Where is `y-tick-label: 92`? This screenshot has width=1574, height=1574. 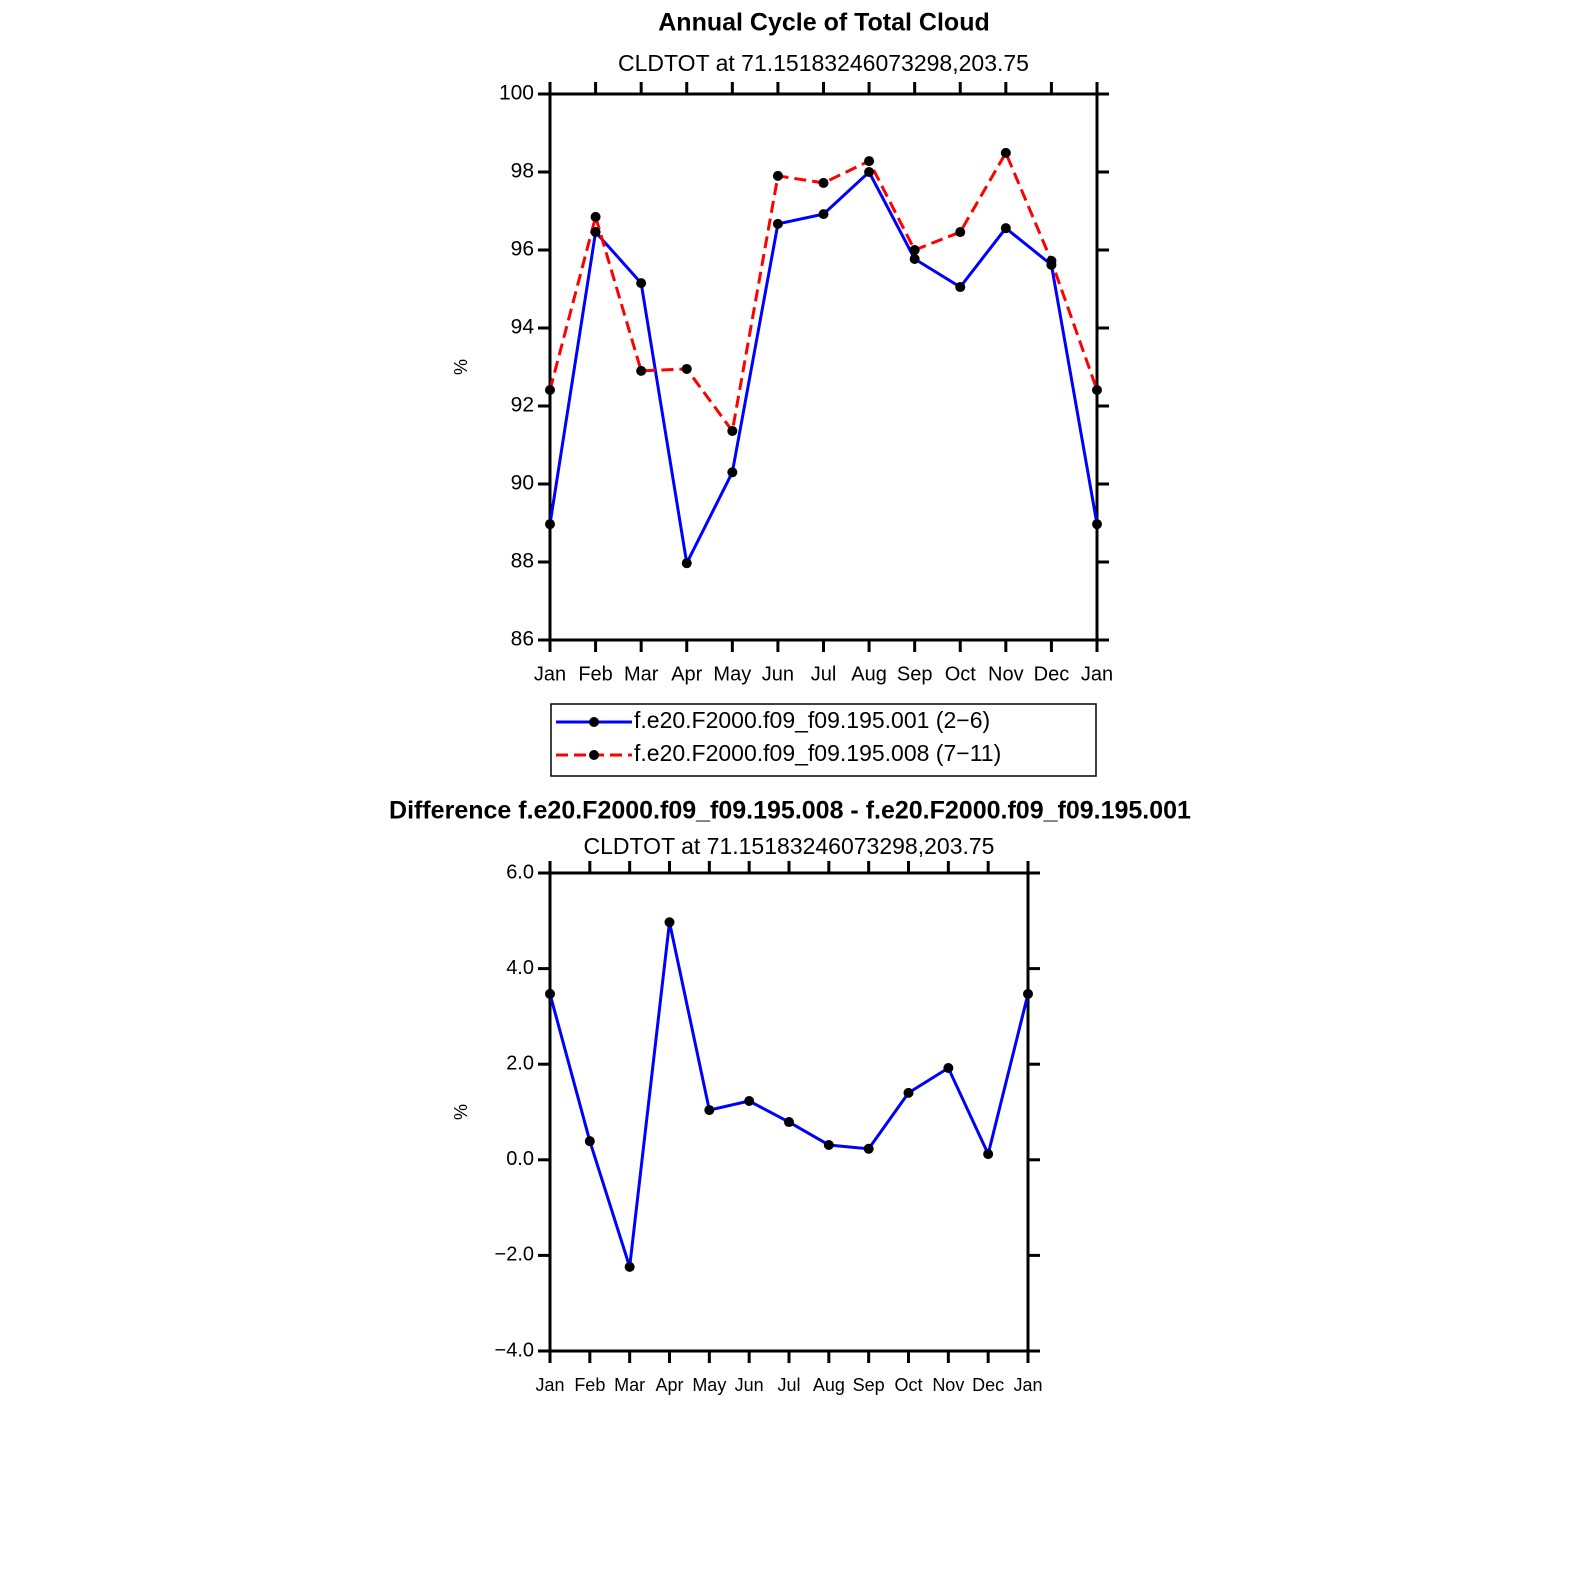
y-tick-label: 92 is located at coordinates (522, 405).